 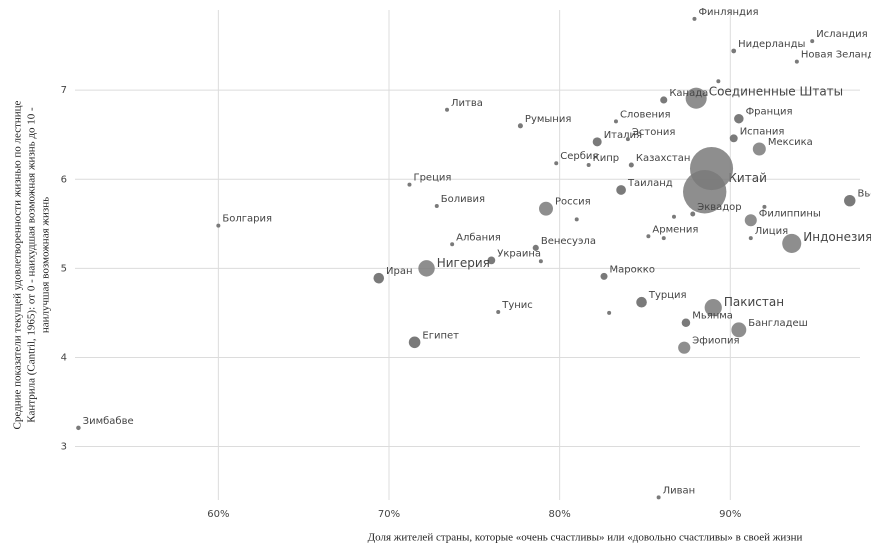 I want to click on point-label: Лиция, so click(x=771, y=231).